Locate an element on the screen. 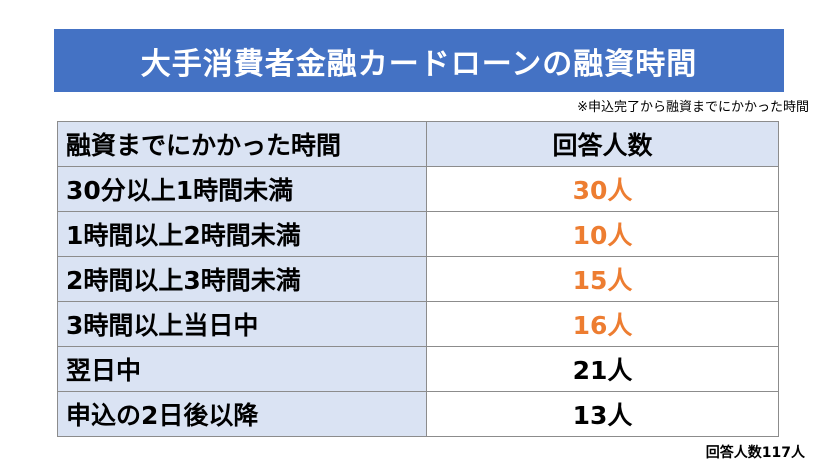 The image size is (840, 473). row-count: 16人 is located at coordinates (602, 324).